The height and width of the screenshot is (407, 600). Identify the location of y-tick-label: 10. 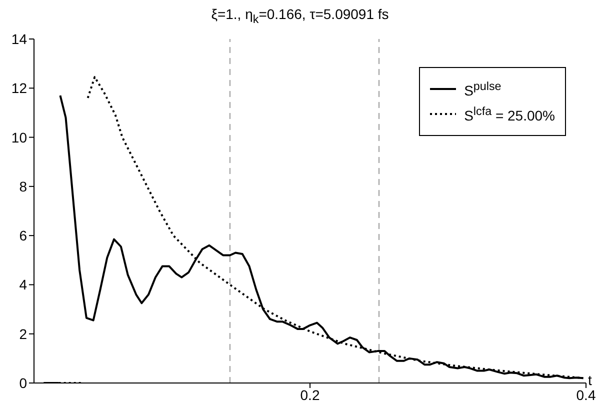
(19, 137).